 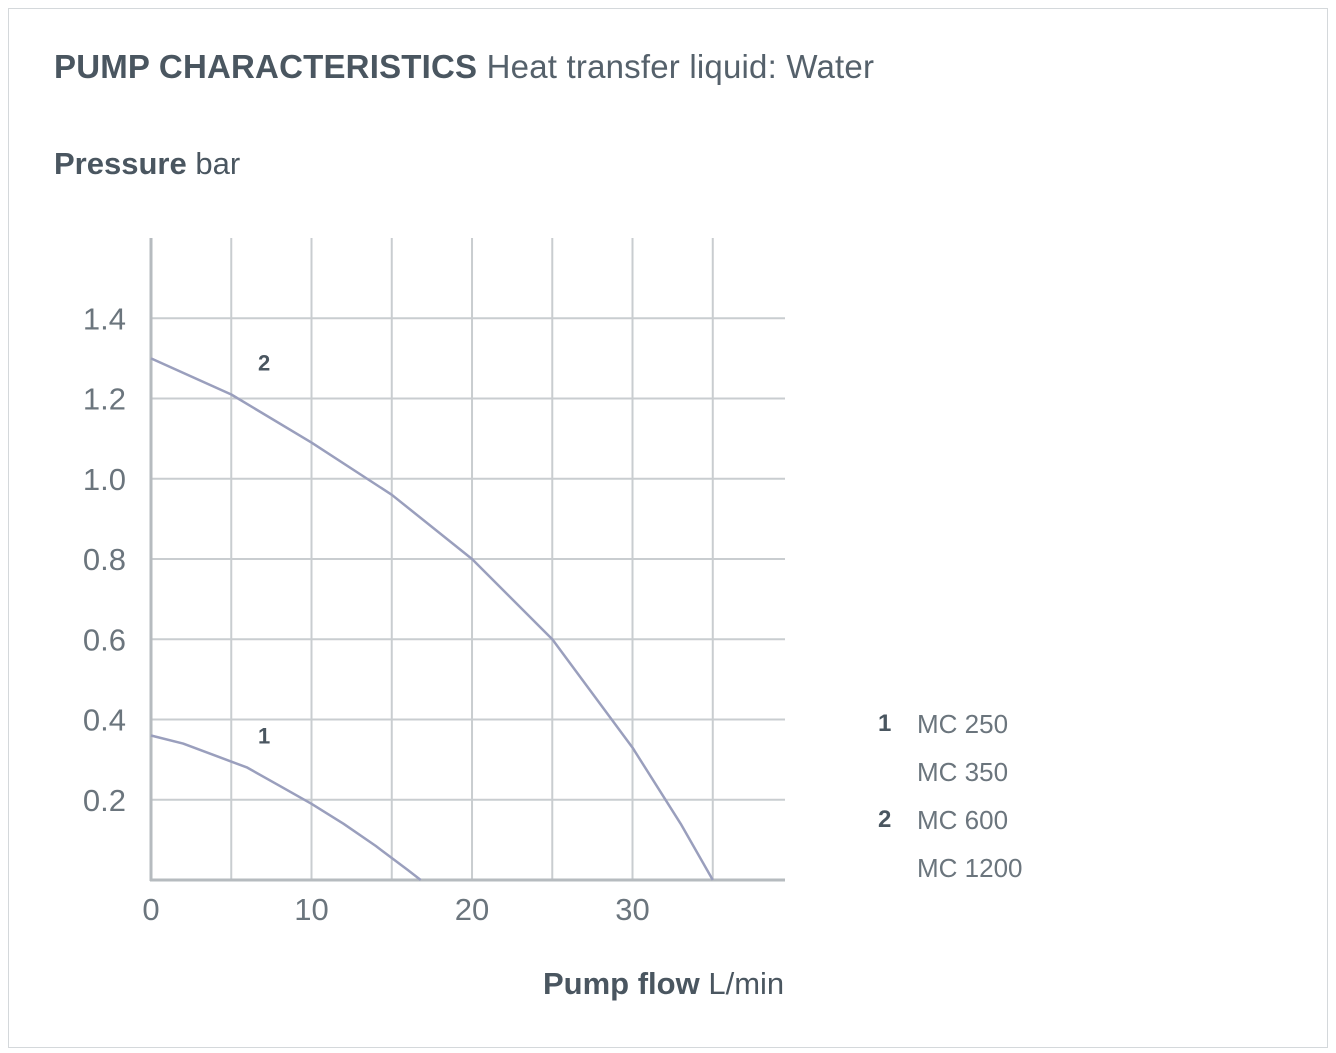 I want to click on legend-item: 1 MC 250, so click(x=947, y=724).